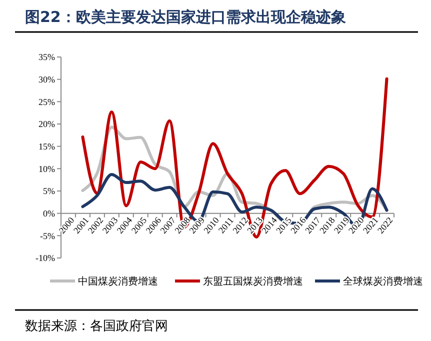 The height and width of the screenshot is (341, 431). Describe the element at coordinates (47, 101) in the screenshot. I see `y-tick-label: 25%` at that location.